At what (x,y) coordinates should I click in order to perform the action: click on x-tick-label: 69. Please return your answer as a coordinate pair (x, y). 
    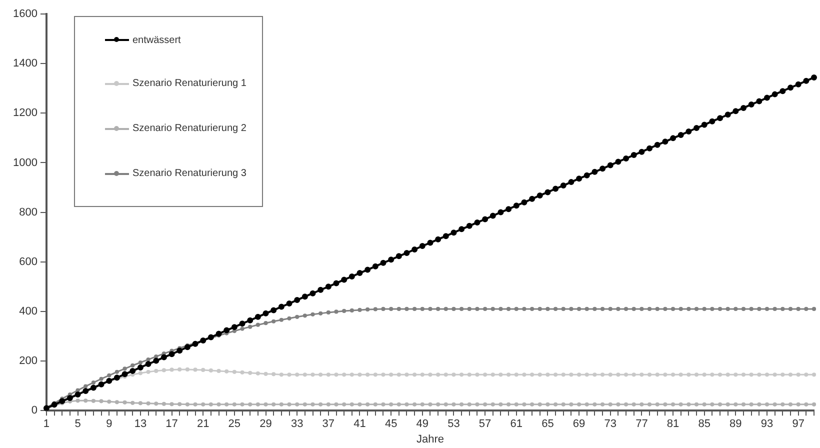
    Looking at the image, I should click on (579, 424).